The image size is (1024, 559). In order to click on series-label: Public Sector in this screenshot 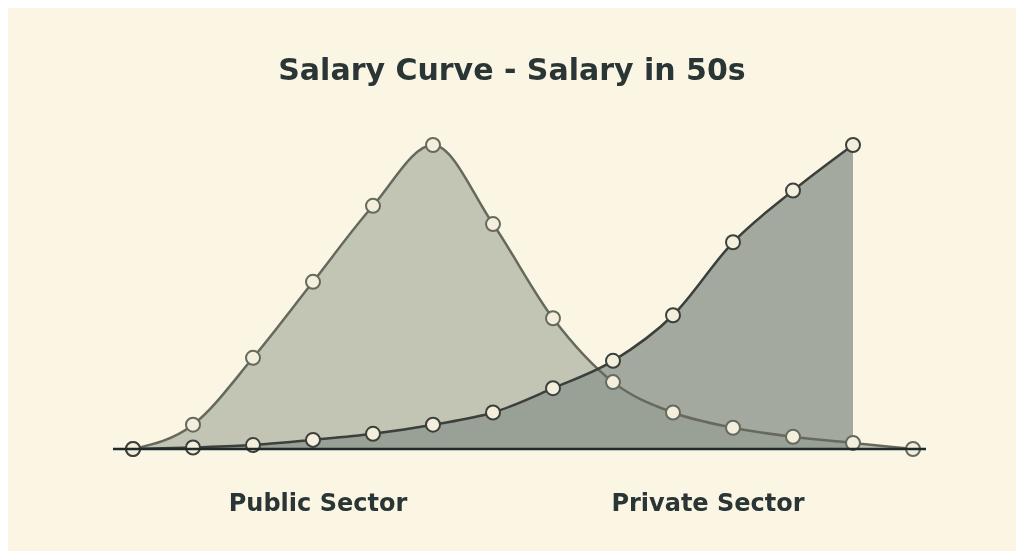, I will do `click(318, 503)`.